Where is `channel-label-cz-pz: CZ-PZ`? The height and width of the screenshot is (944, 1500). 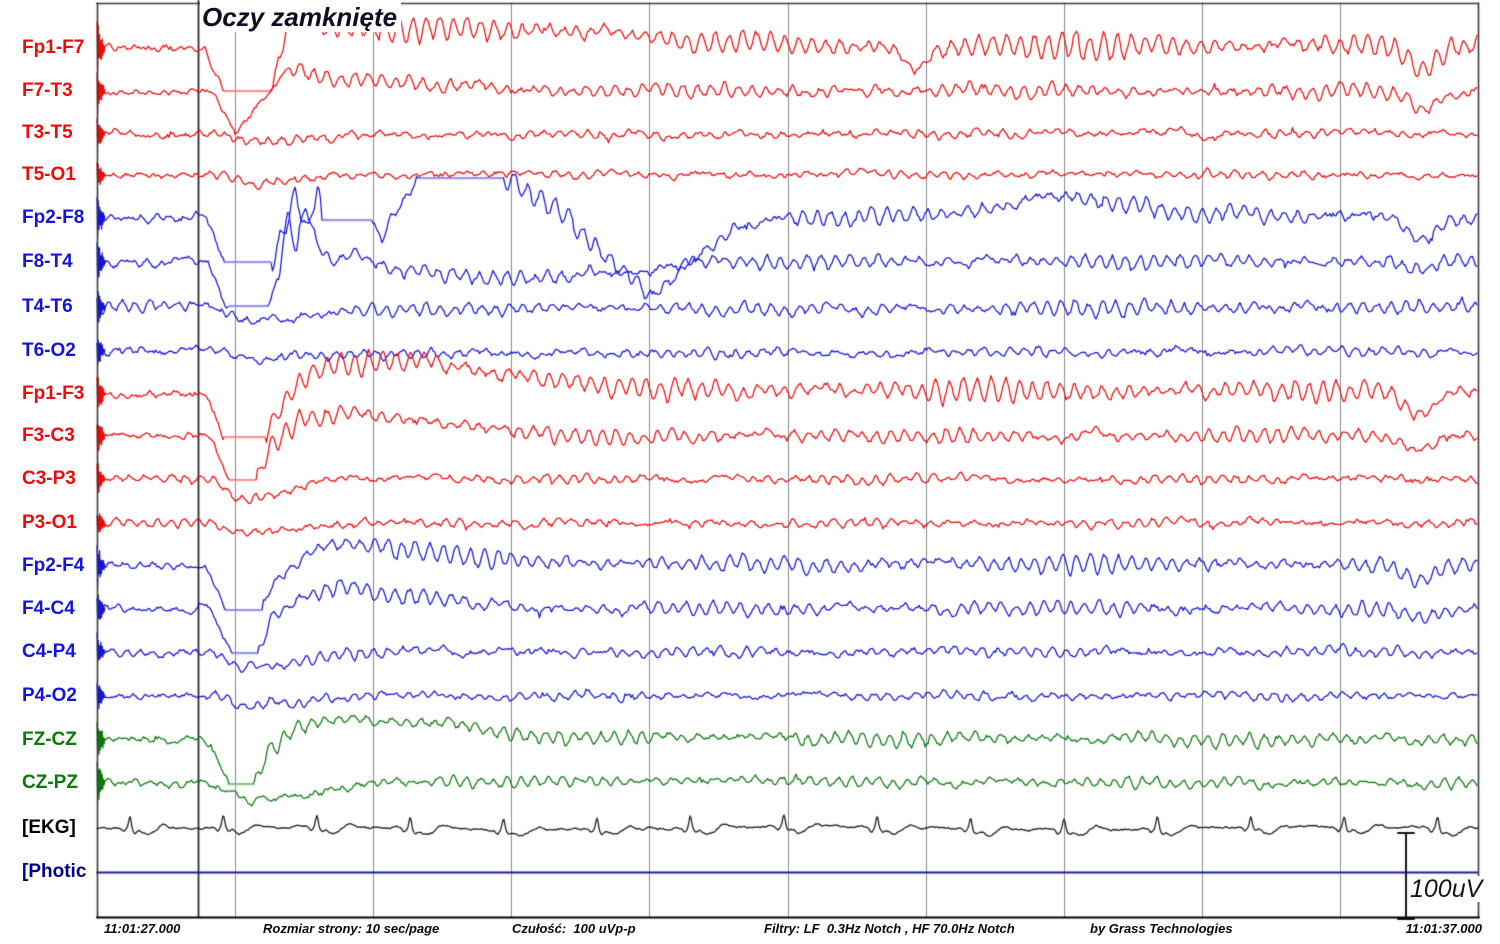 channel-label-cz-pz: CZ-PZ is located at coordinates (50, 782).